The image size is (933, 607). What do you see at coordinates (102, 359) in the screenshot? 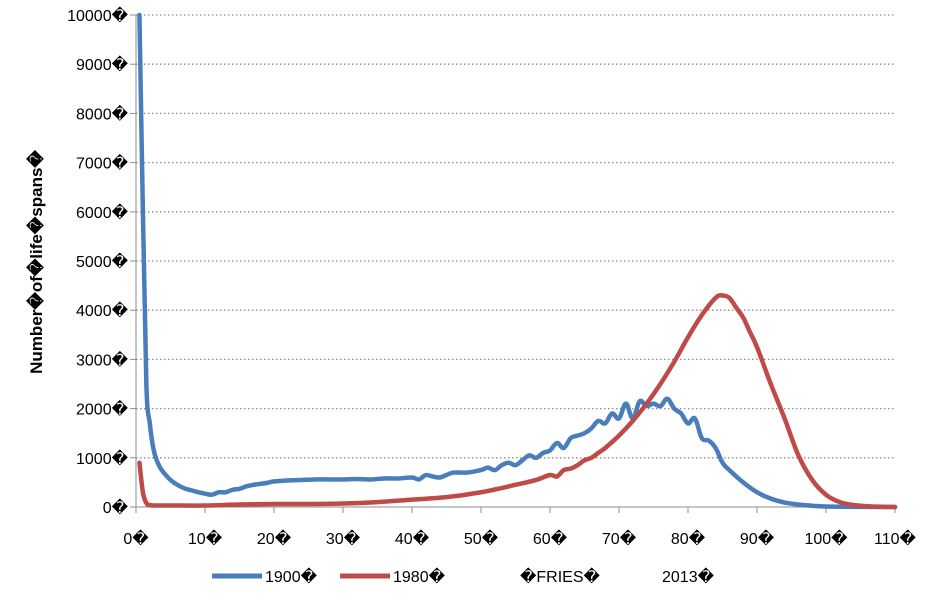
I see `y-tick-label: 3000�` at bounding box center [102, 359].